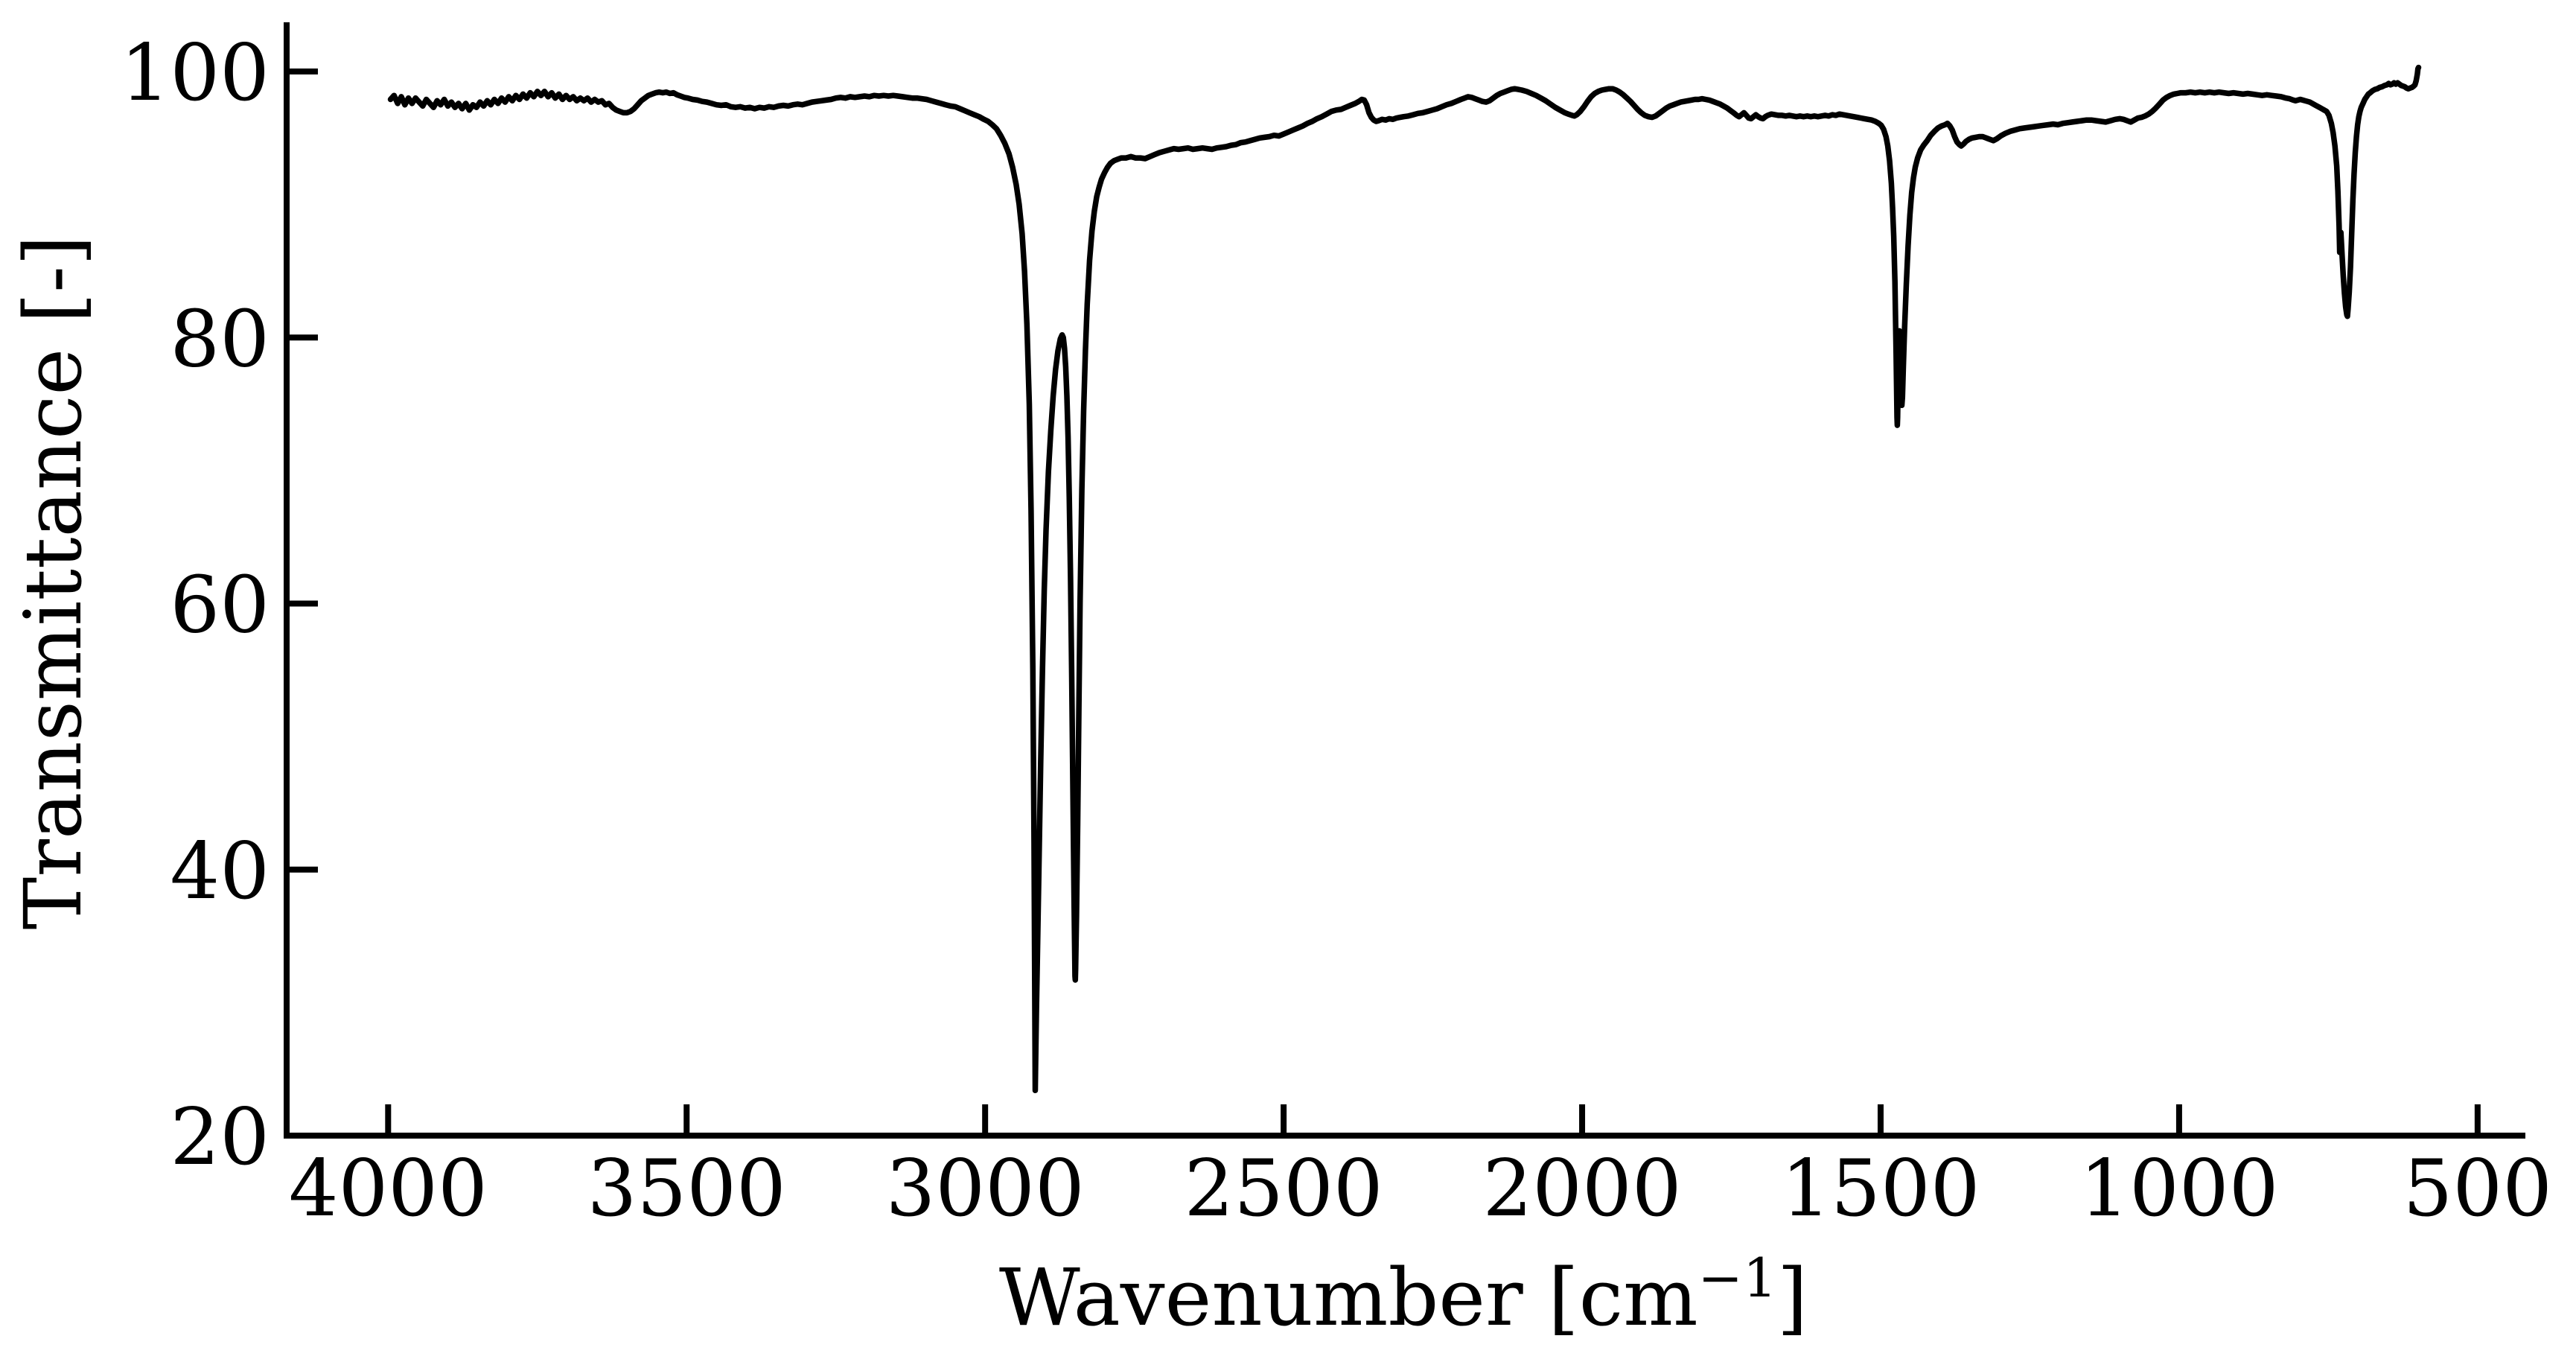  I want to click on x-tick-label: 3500, so click(686, 1188).